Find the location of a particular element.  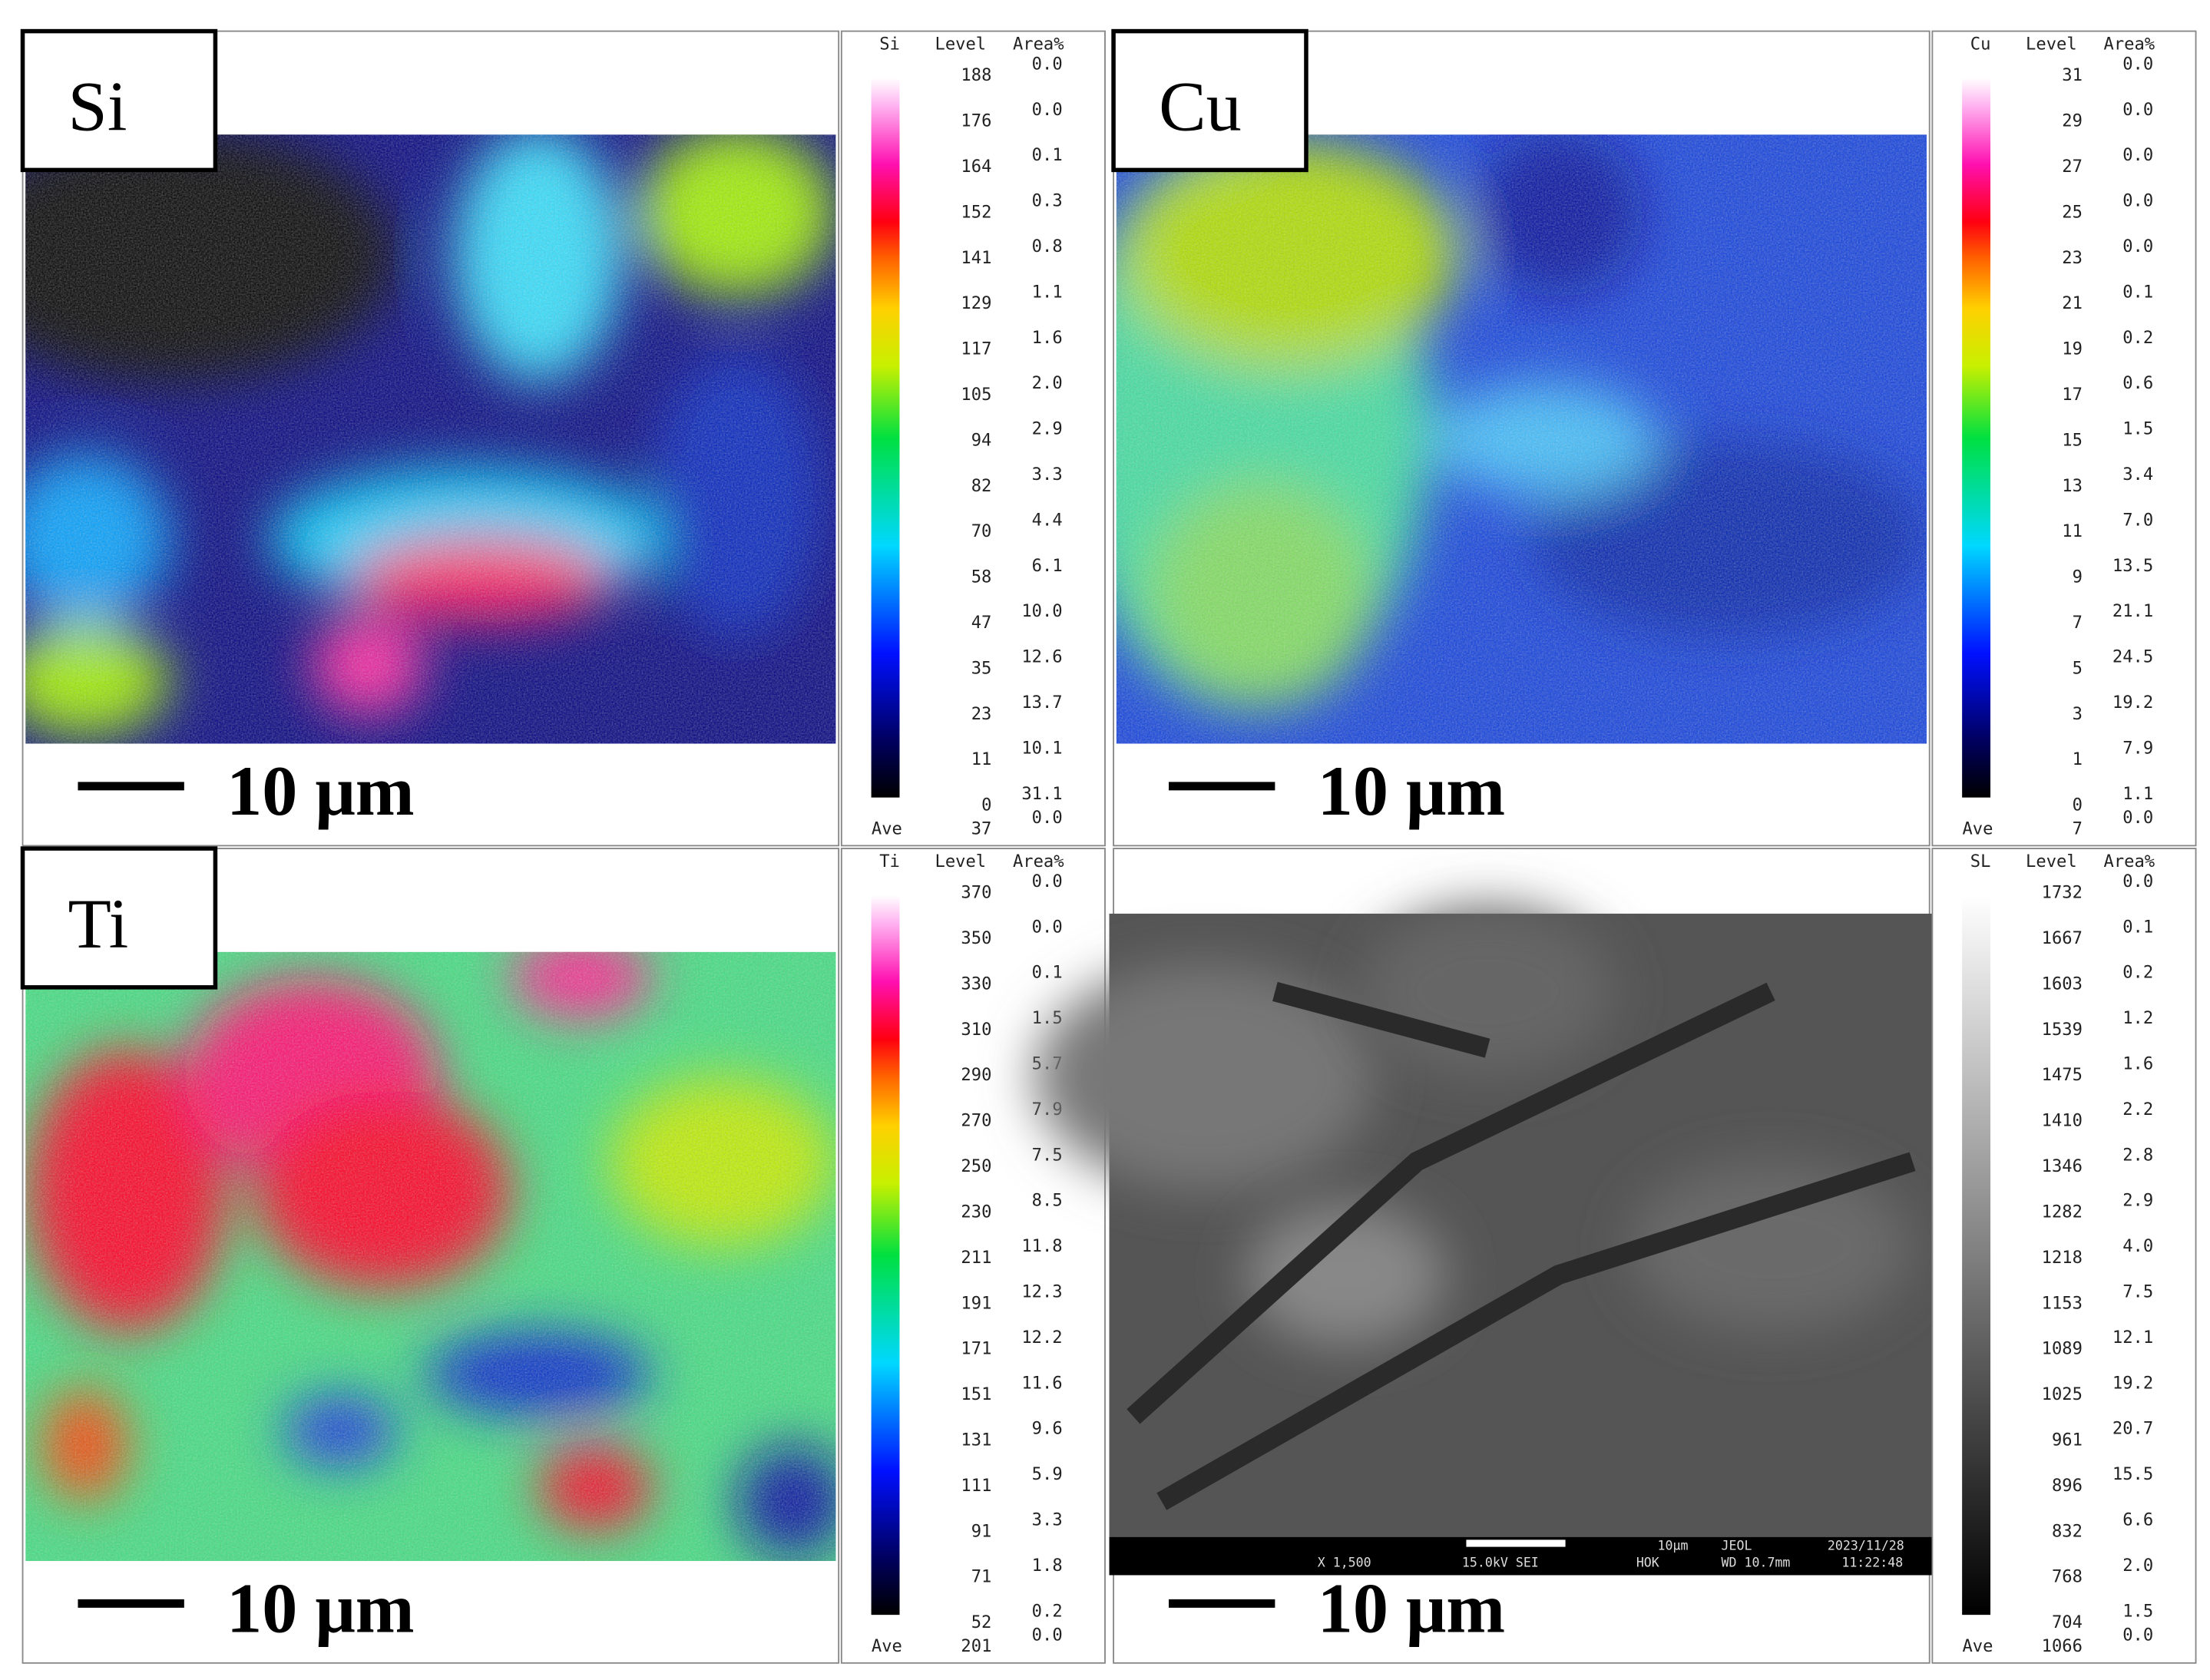

legend-area: 5.9 is located at coordinates (1047, 1474).